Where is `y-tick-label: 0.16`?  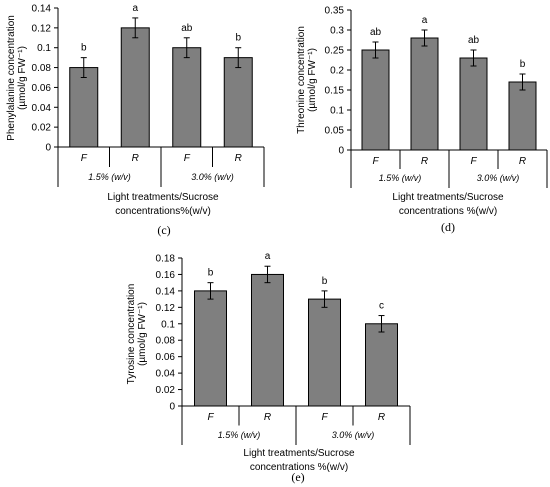 y-tick-label: 0.16 is located at coordinates (166, 275).